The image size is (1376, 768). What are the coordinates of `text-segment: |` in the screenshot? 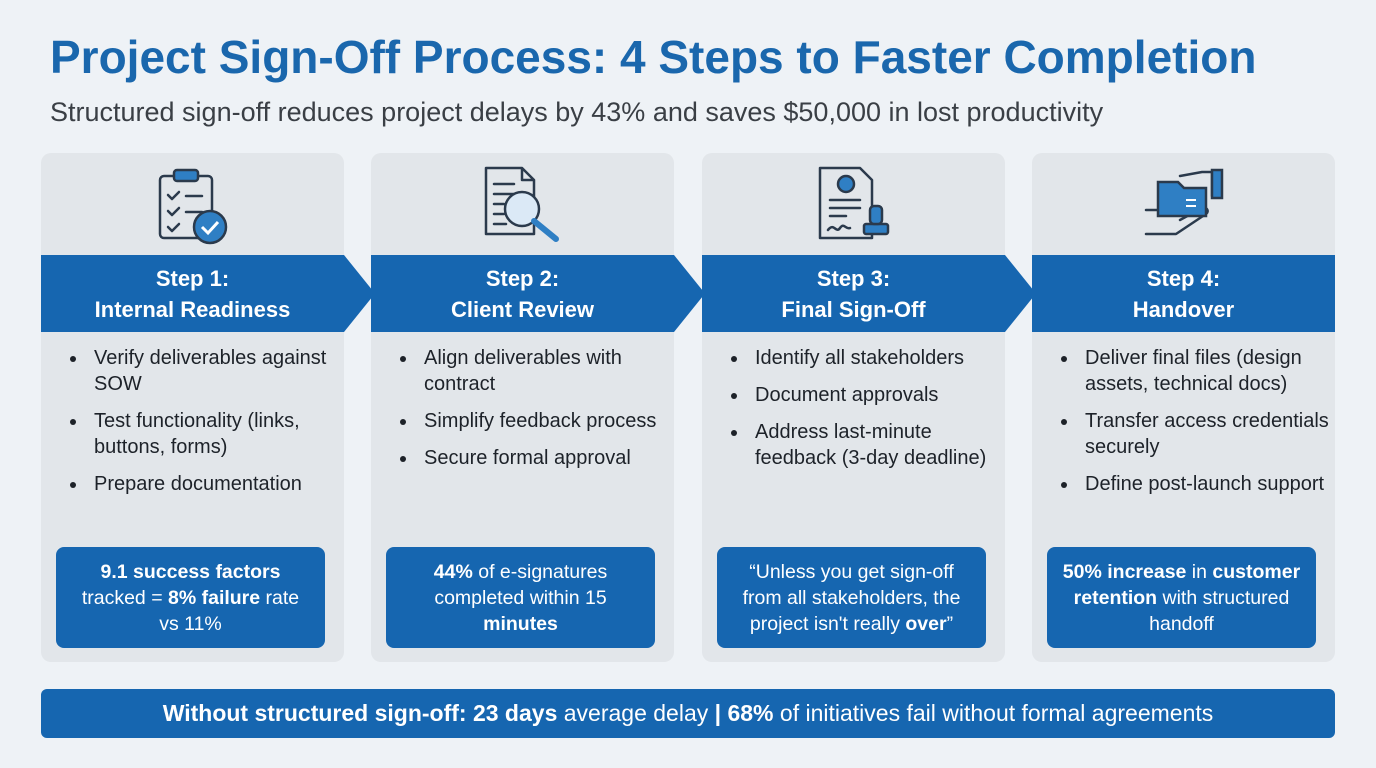 It's located at (718, 713).